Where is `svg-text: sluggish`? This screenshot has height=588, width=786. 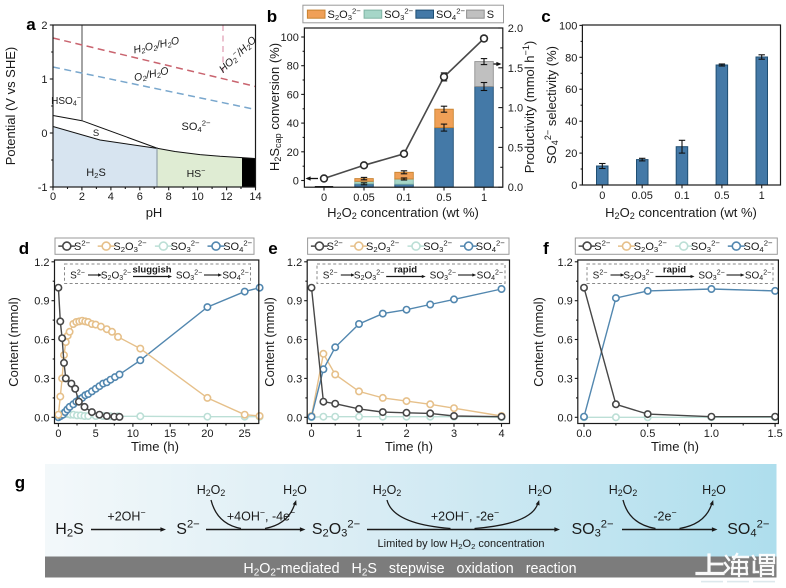
svg-text: sluggish is located at coordinates (151, 269).